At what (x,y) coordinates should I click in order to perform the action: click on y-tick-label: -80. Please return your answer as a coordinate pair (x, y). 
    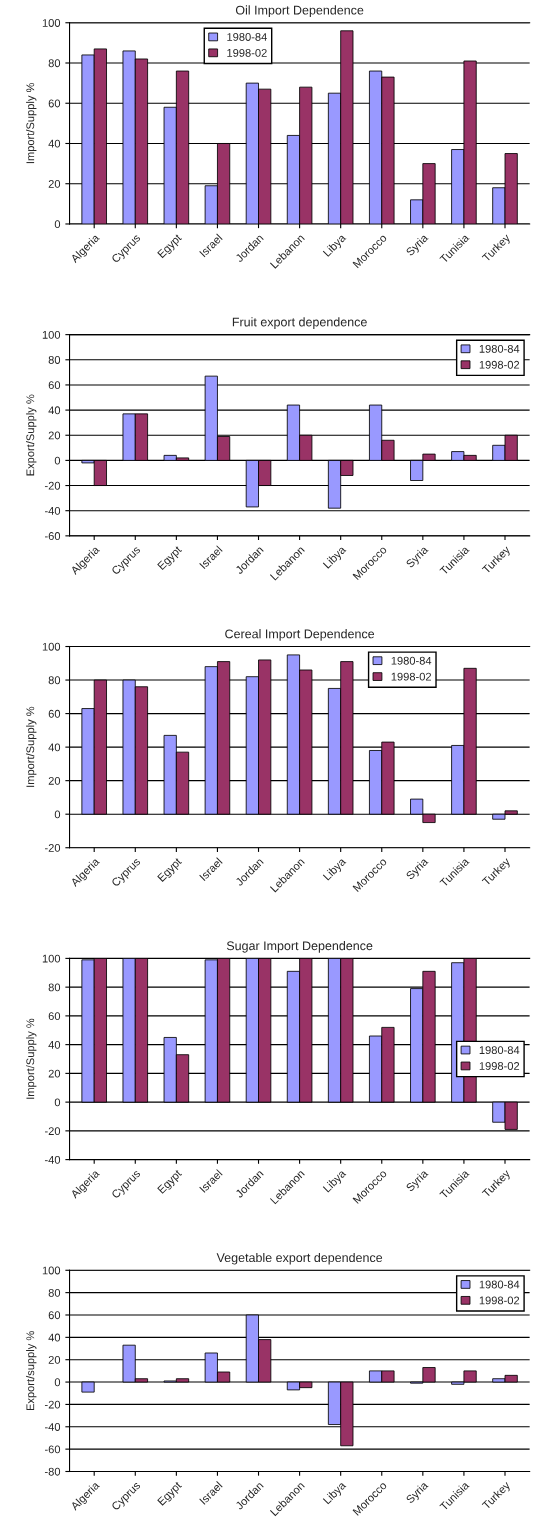
    Looking at the image, I should click on (52, 1471).